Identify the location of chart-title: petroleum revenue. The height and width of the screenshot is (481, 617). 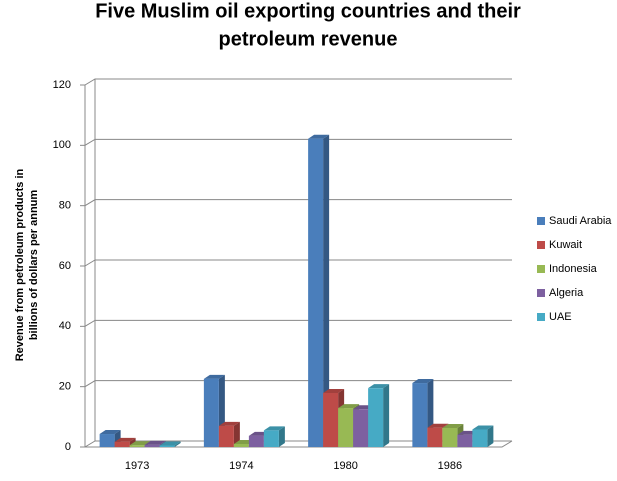
(308, 39).